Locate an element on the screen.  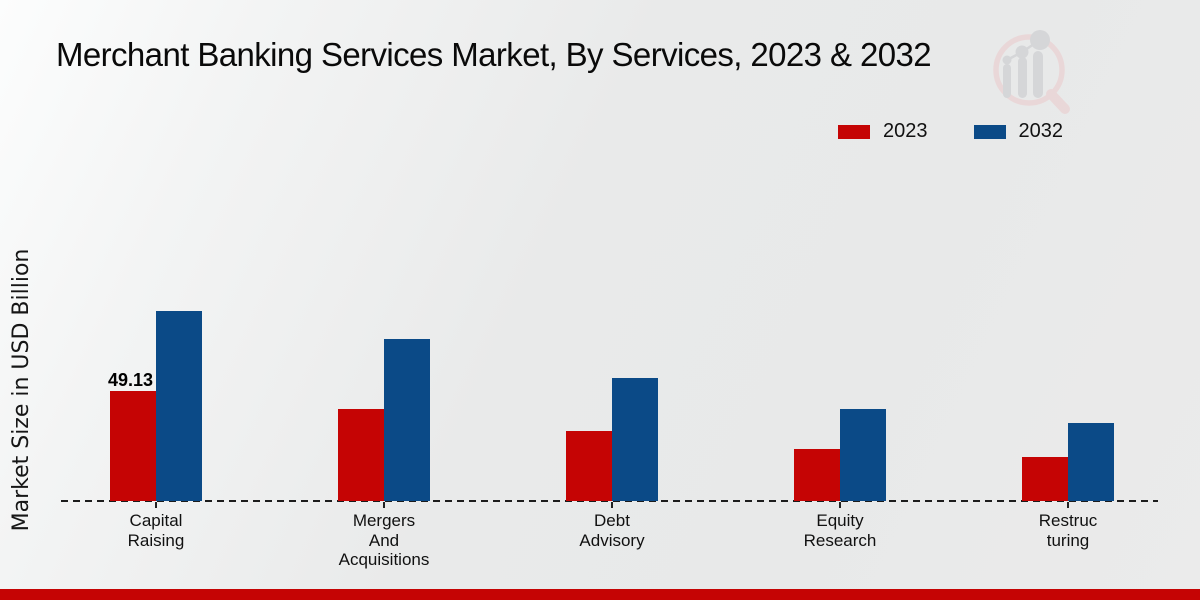
bar-2023-restructuring is located at coordinates (1045, 479).